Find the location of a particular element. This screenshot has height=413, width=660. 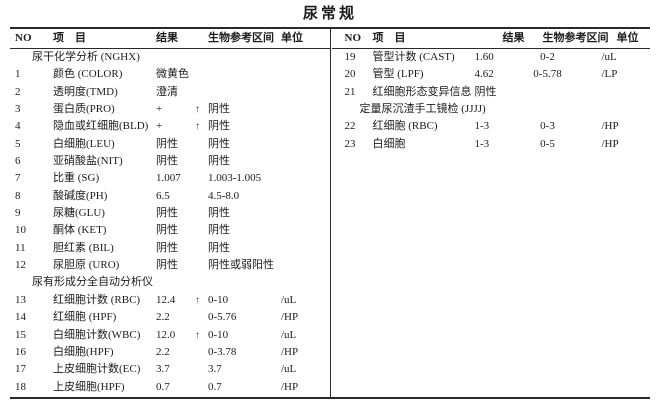

cell-no: 1 is located at coordinates (18, 74).